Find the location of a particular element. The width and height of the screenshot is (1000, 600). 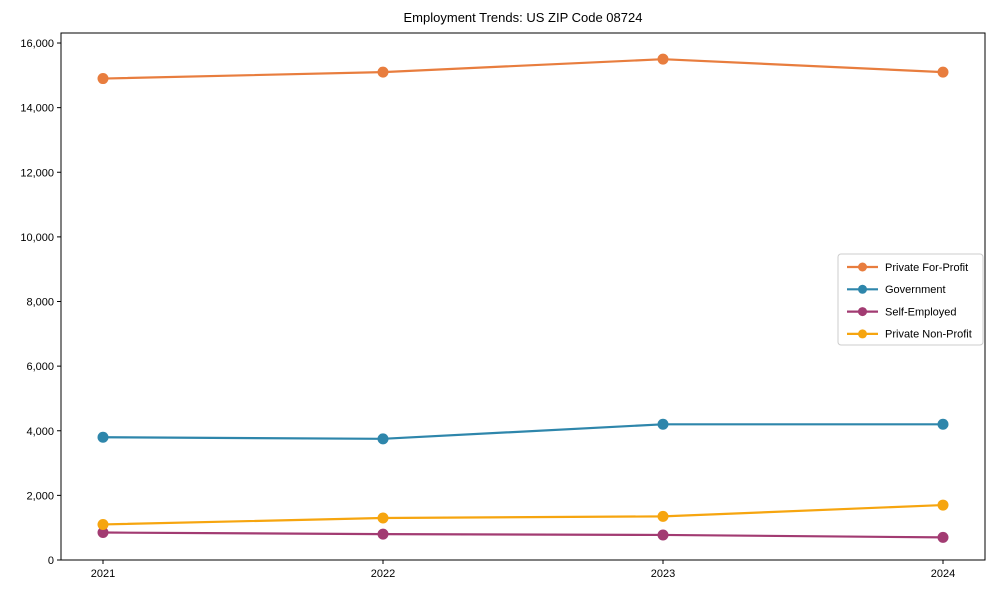

series-line-government is located at coordinates (522, 431).